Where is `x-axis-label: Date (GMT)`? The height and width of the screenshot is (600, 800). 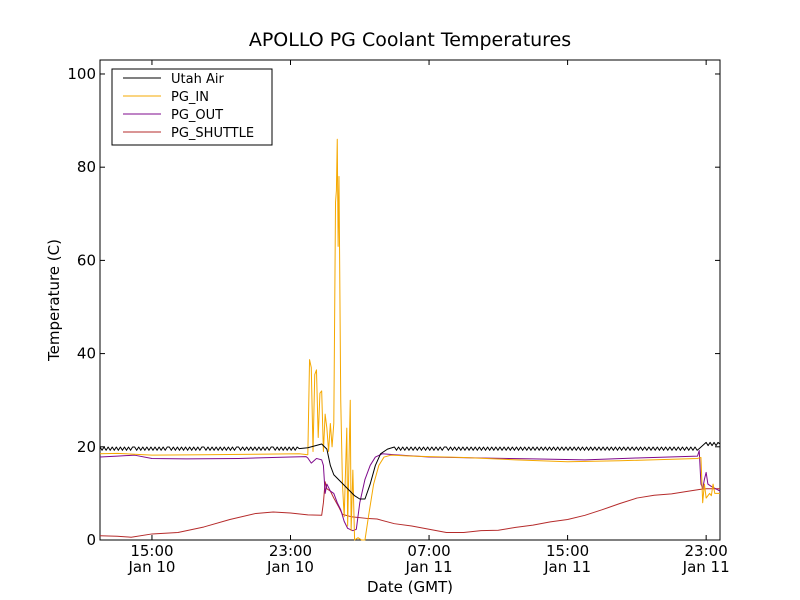 x-axis-label: Date (GMT) is located at coordinates (410, 587).